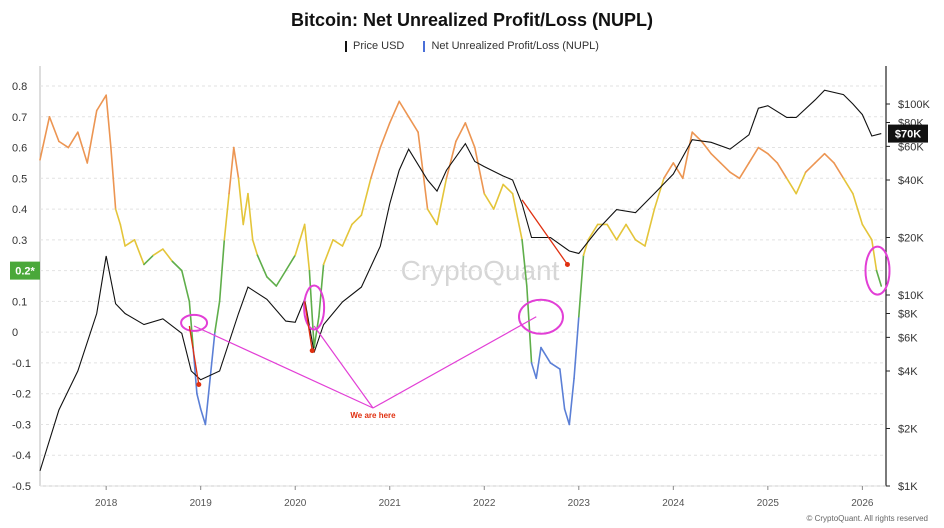 Image resolution: width=944 pixels, height=528 pixels. What do you see at coordinates (908, 338) in the screenshot?
I see `y-right-tick-label: $6K` at bounding box center [908, 338].